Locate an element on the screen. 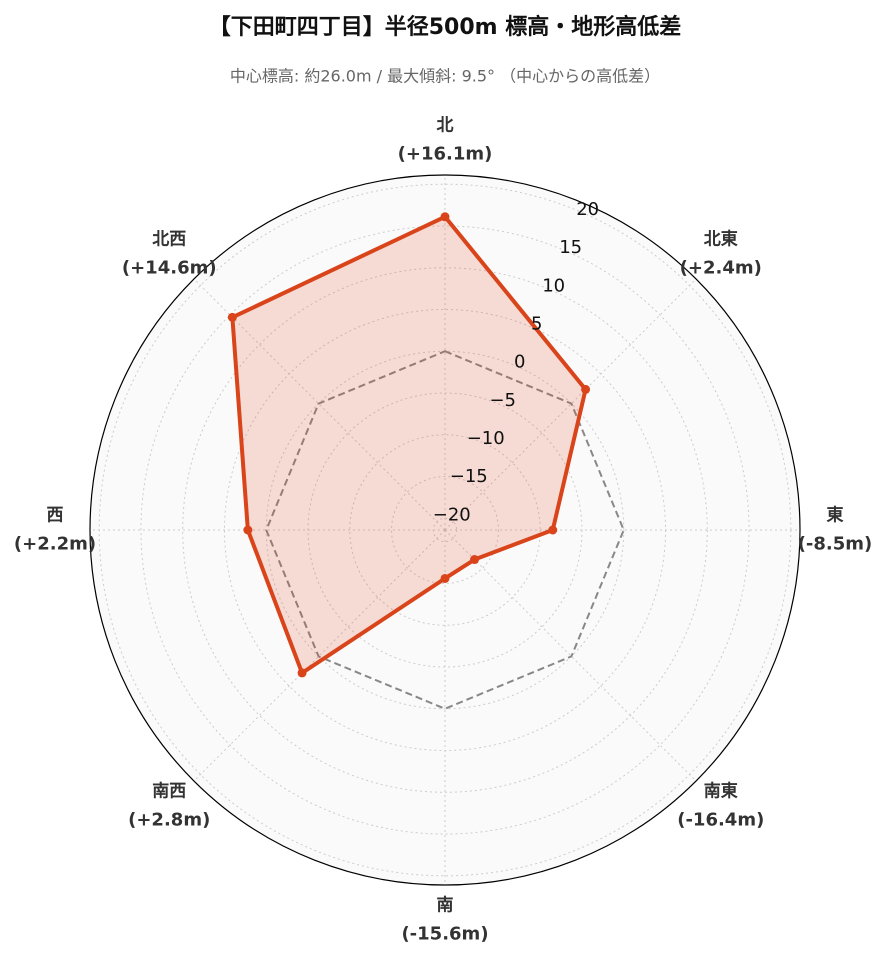 The width and height of the screenshot is (889, 966). category-label: 南東 is located at coordinates (721, 790).